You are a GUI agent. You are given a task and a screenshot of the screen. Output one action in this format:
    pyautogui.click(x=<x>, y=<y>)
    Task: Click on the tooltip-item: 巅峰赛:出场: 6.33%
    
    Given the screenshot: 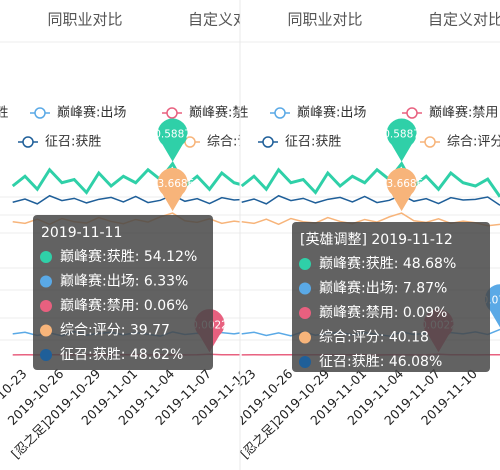 What is the action you would take?
    pyautogui.click(x=124, y=282)
    